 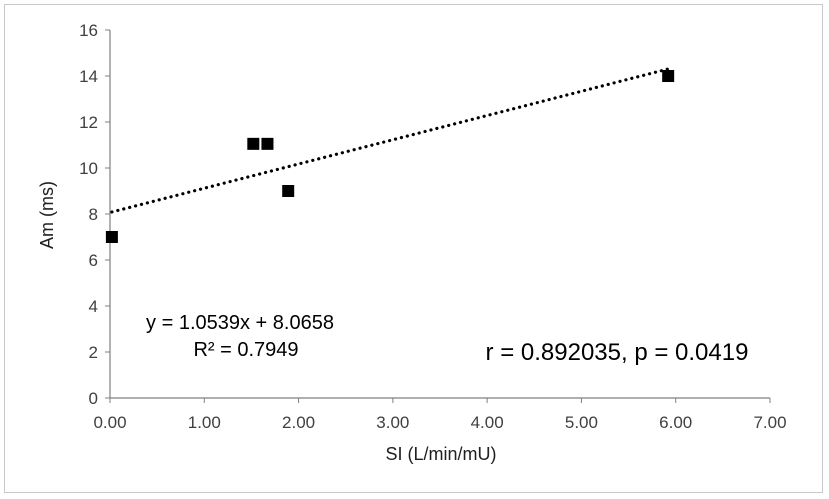 I want to click on x-tick-label: 1.00, so click(x=204, y=422).